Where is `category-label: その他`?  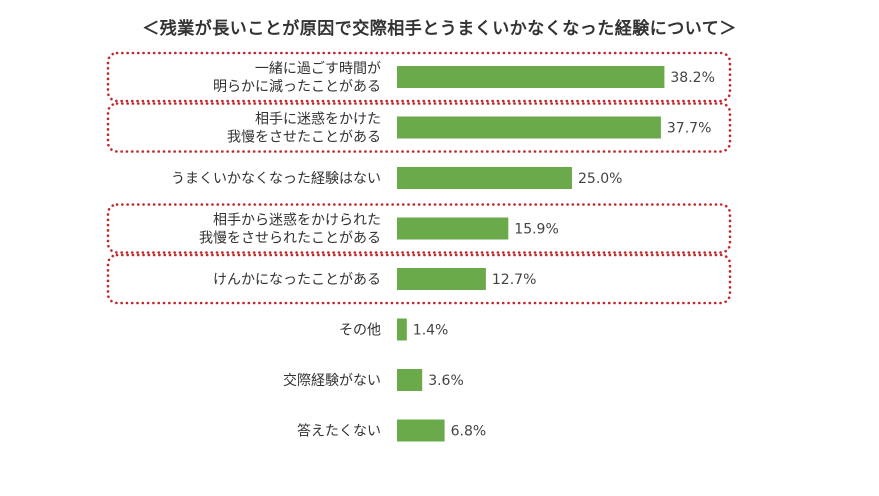 category-label: その他 is located at coordinates (360, 331).